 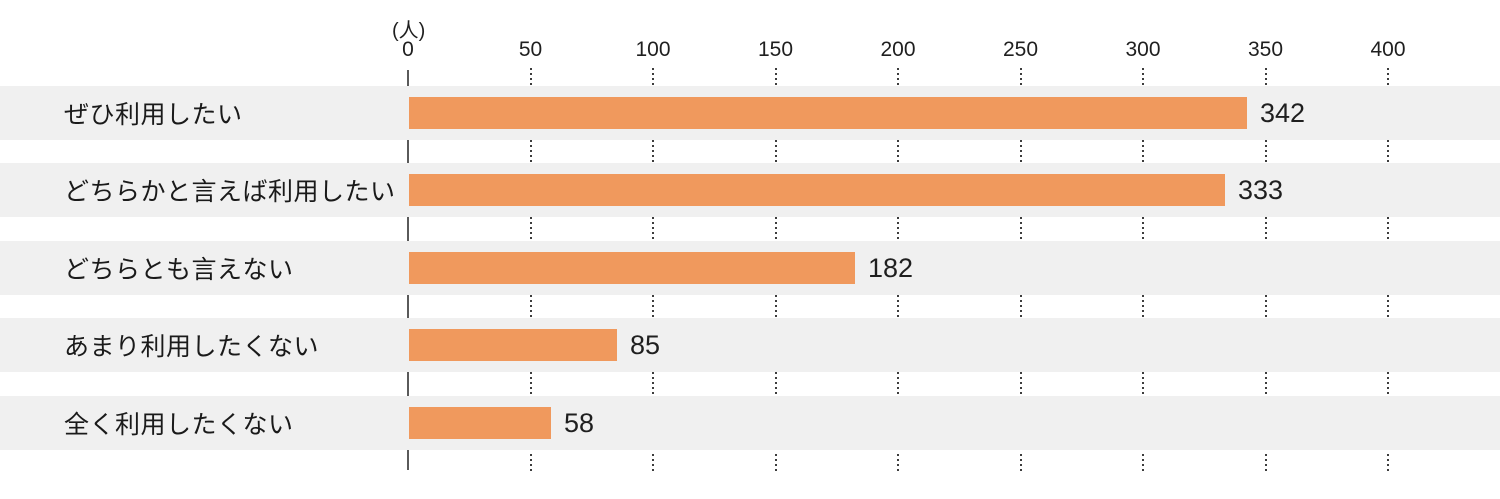 What do you see at coordinates (898, 49) in the screenshot?
I see `axis-tick-label: 200` at bounding box center [898, 49].